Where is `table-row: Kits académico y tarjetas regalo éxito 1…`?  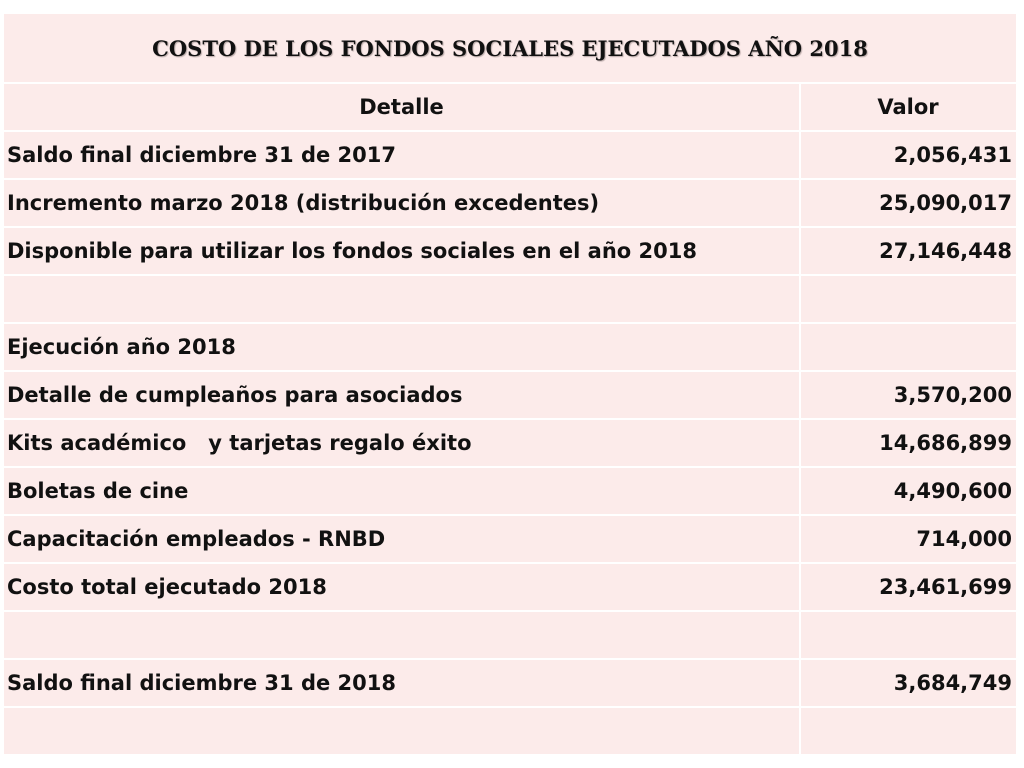 table-row: Kits académico y tarjetas regalo éxito 1… is located at coordinates (510, 443).